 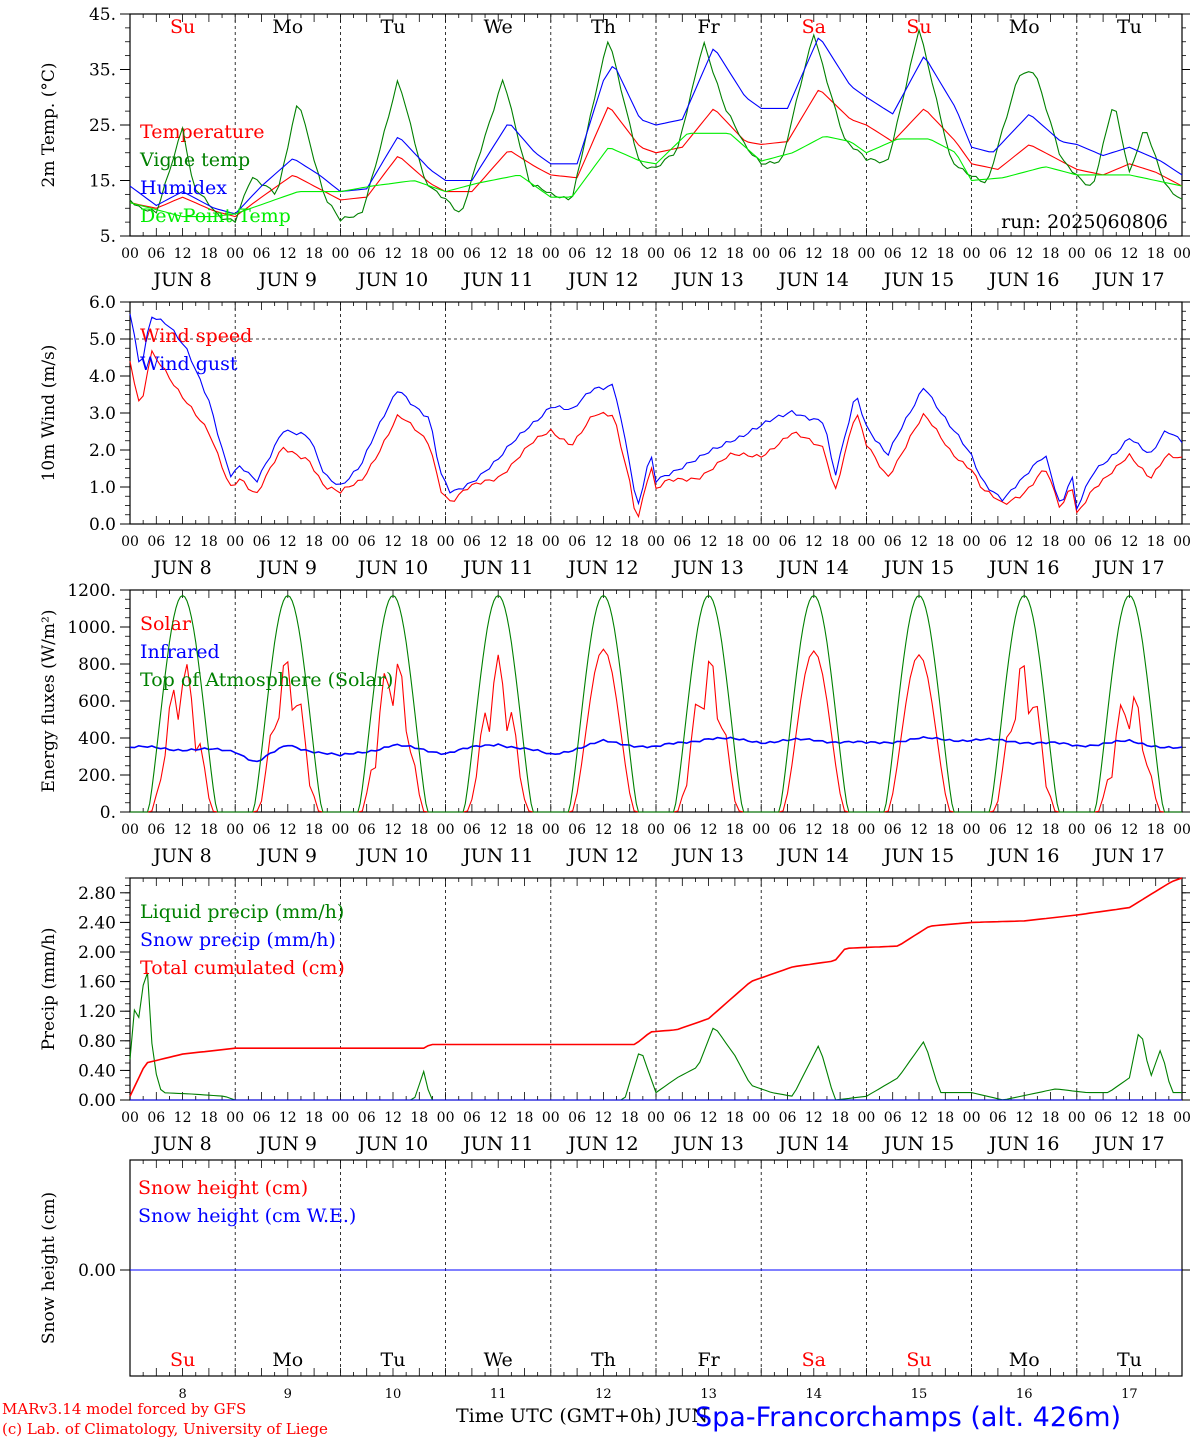 I want to click on x-date-label: JUN 10, so click(x=392, y=280).